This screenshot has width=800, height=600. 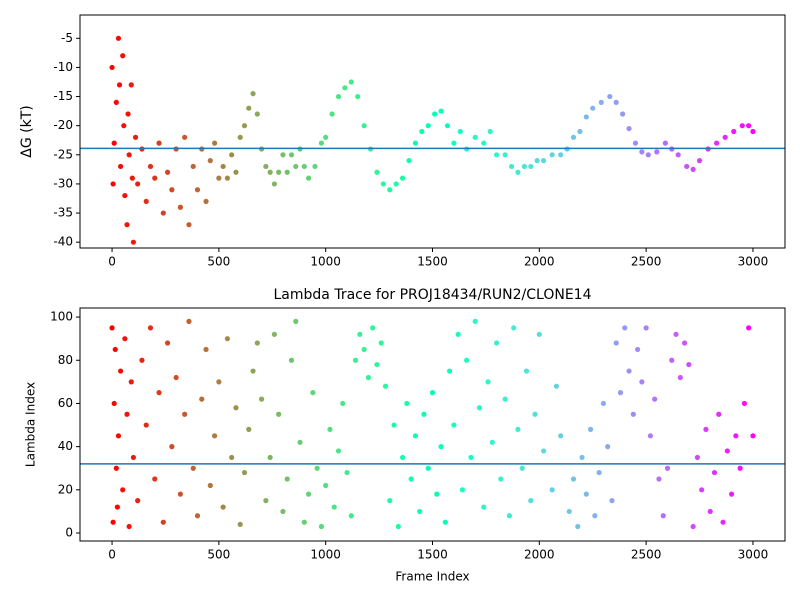 I want to click on y-tick-label: -25, so click(x=63, y=154).